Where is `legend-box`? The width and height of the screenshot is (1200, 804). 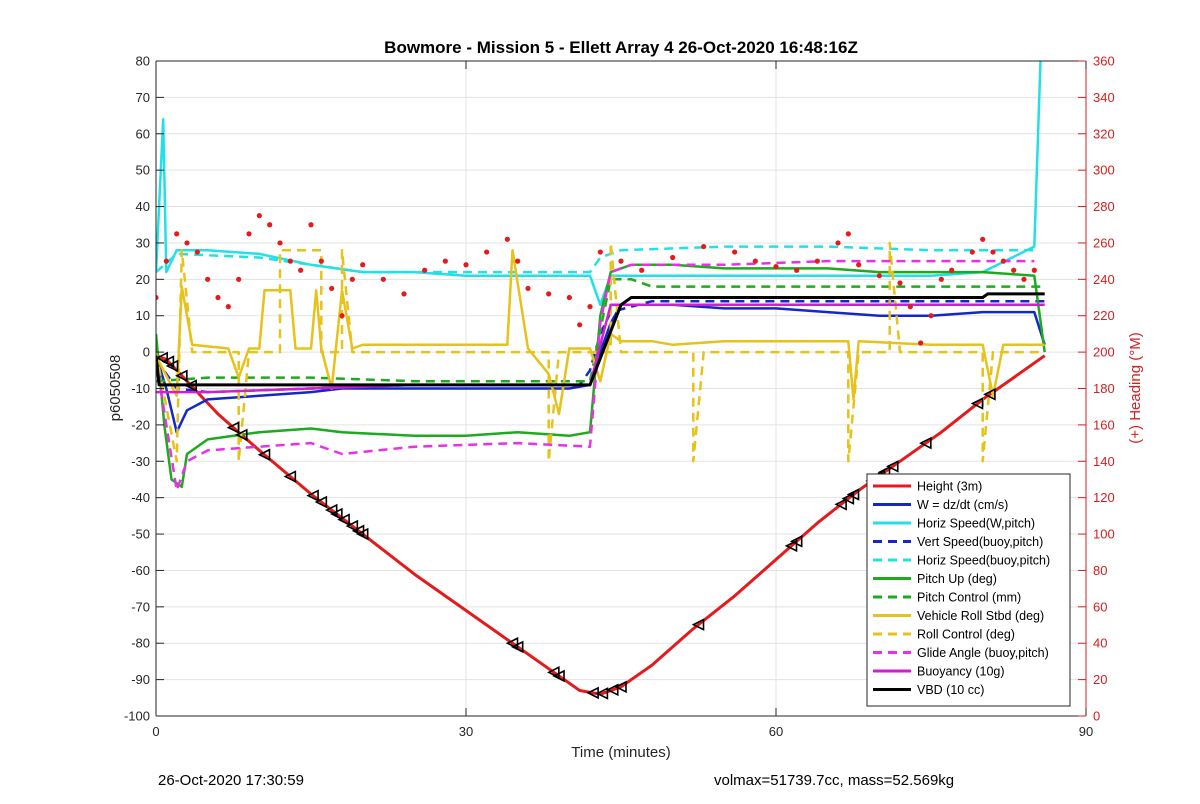 legend-box is located at coordinates (968, 590).